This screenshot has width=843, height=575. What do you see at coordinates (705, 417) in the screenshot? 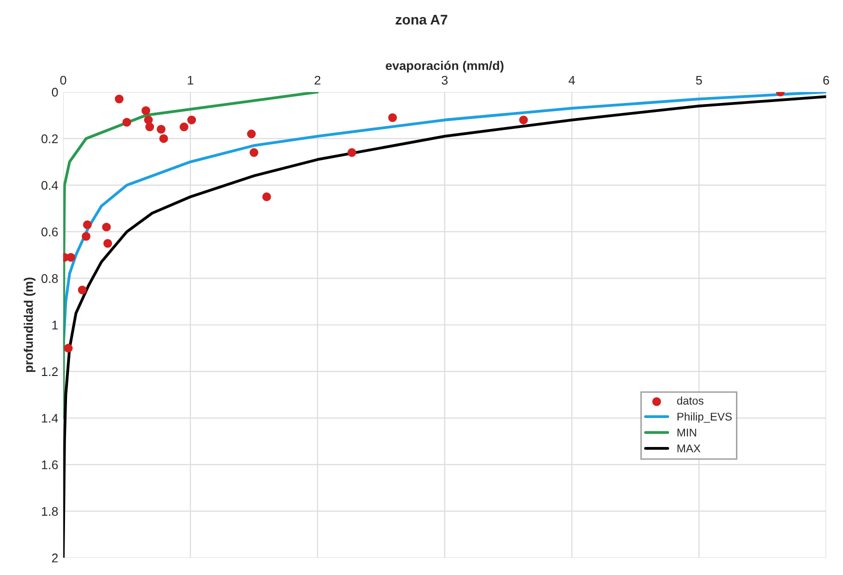
I see `legend-label: Philip_EVS` at bounding box center [705, 417].